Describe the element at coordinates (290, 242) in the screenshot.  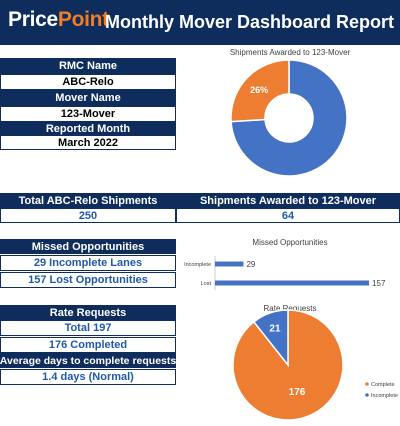
I see `bar-chart-title: Missed Opportunities` at that location.